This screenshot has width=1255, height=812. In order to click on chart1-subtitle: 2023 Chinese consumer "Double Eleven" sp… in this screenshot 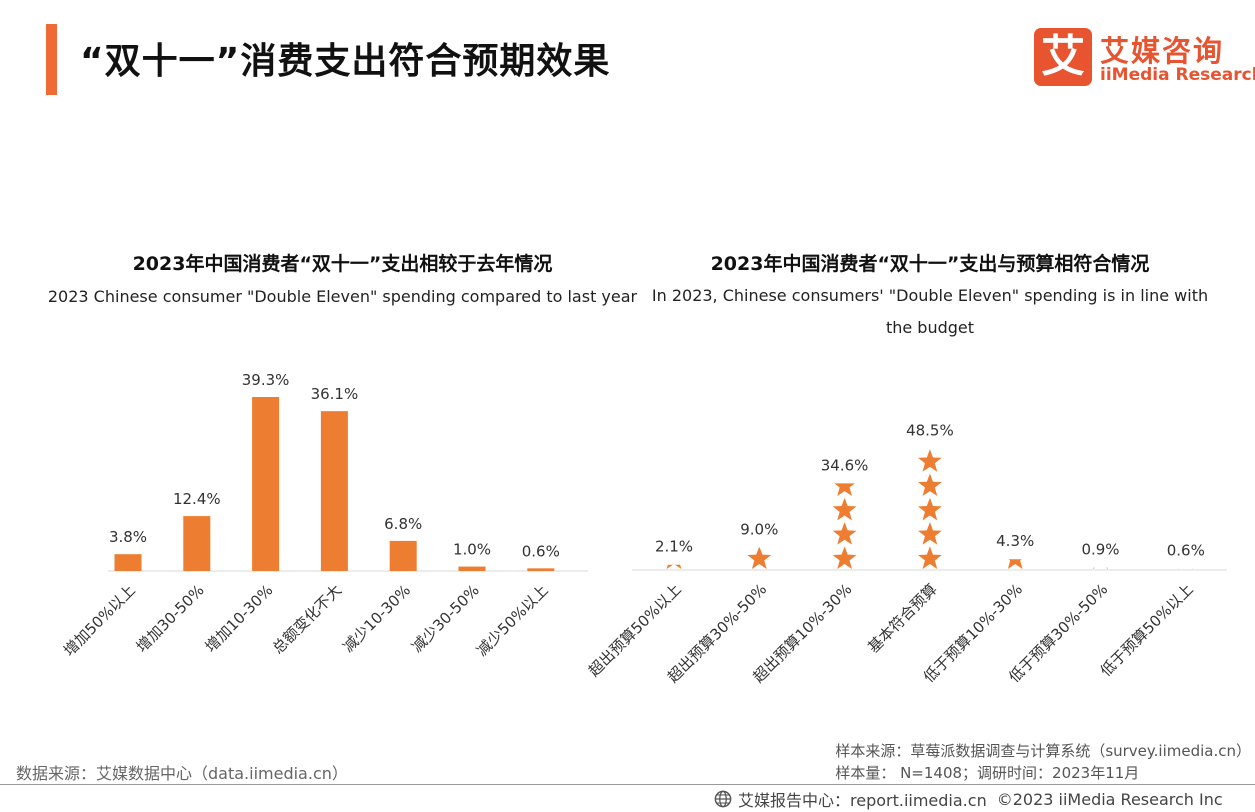, I will do `click(342, 296)`.